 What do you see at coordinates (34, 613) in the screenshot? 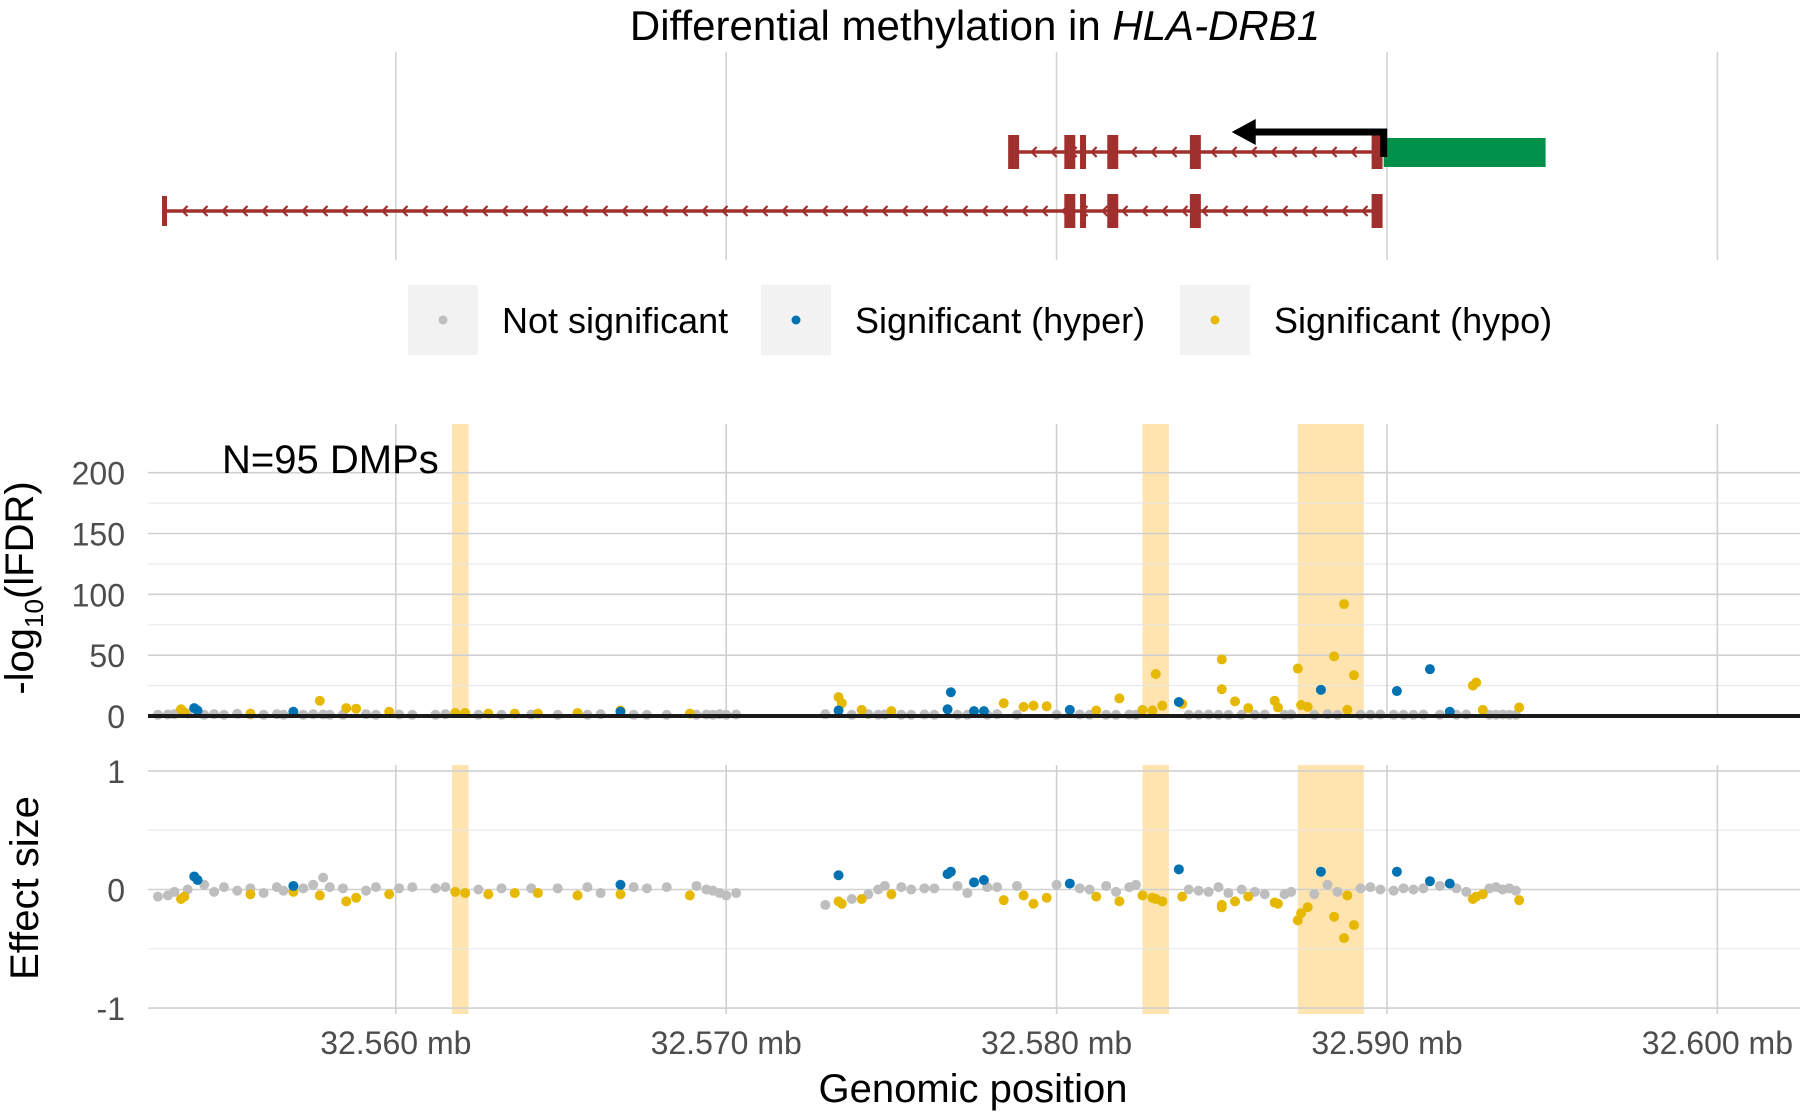
I see `ylabel-sub: 10` at bounding box center [34, 613].